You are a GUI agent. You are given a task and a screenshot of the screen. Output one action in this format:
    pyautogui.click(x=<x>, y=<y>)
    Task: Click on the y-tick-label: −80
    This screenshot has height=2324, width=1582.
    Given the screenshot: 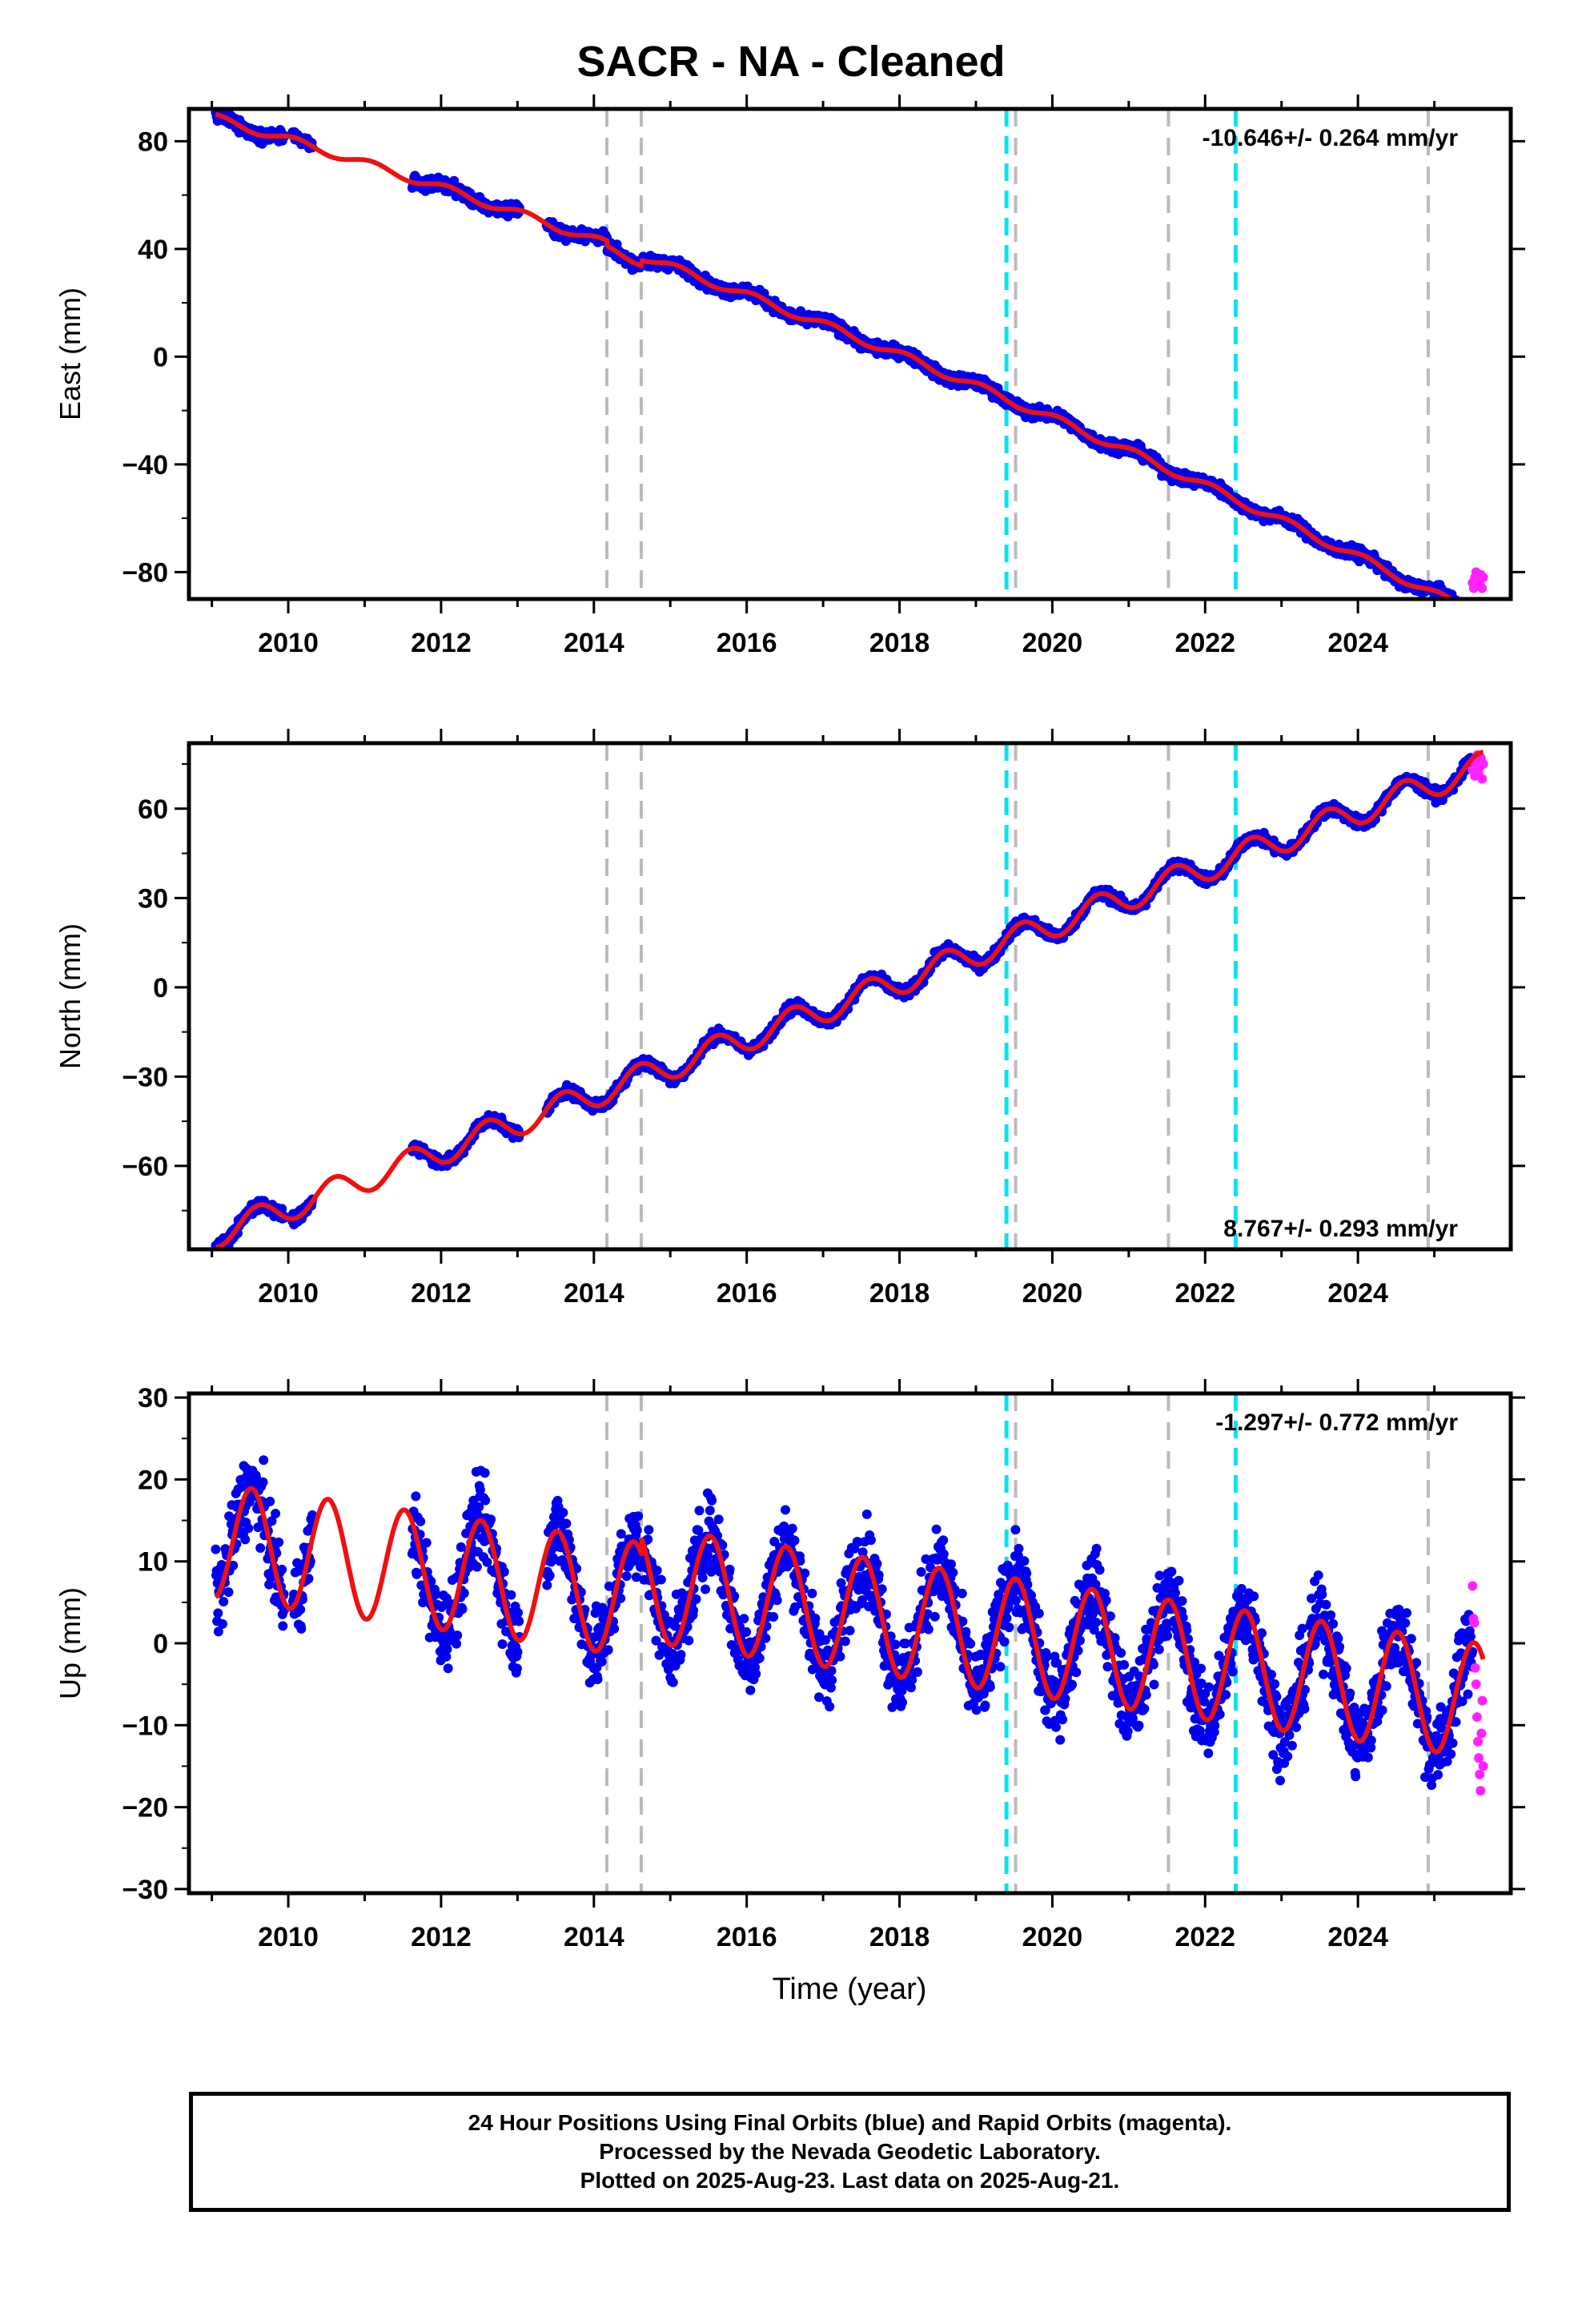 What is the action you would take?
    pyautogui.click(x=145, y=572)
    